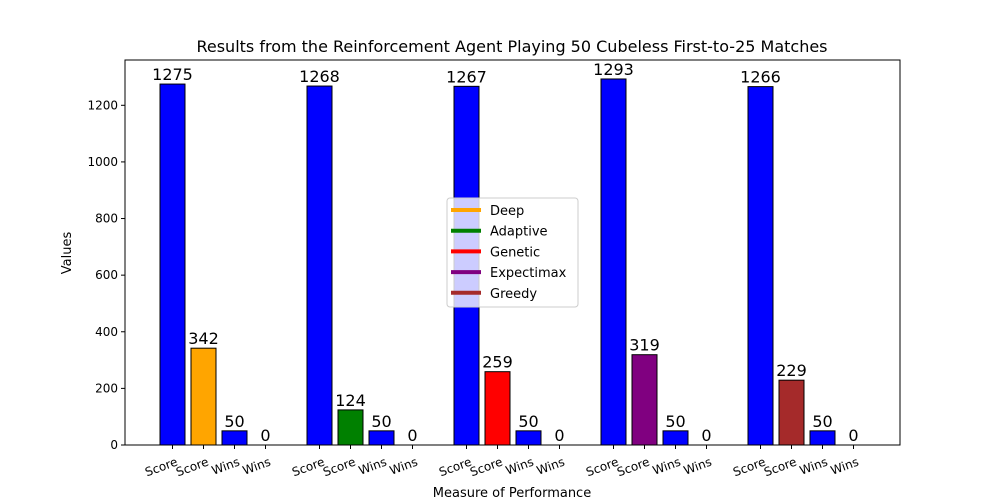 The image size is (1000, 500). What do you see at coordinates (67, 253) in the screenshot?
I see `y-axis-label: Values` at bounding box center [67, 253].